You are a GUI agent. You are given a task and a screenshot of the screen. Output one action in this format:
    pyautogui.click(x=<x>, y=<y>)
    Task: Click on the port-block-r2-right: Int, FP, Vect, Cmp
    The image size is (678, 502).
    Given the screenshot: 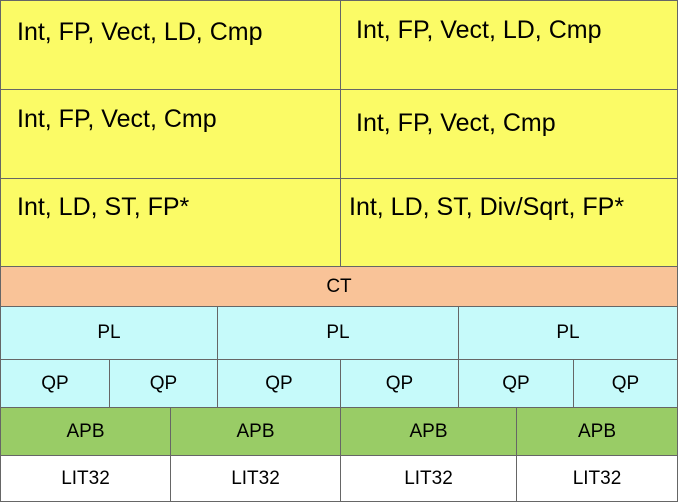 What is the action you would take?
    pyautogui.click(x=509, y=134)
    